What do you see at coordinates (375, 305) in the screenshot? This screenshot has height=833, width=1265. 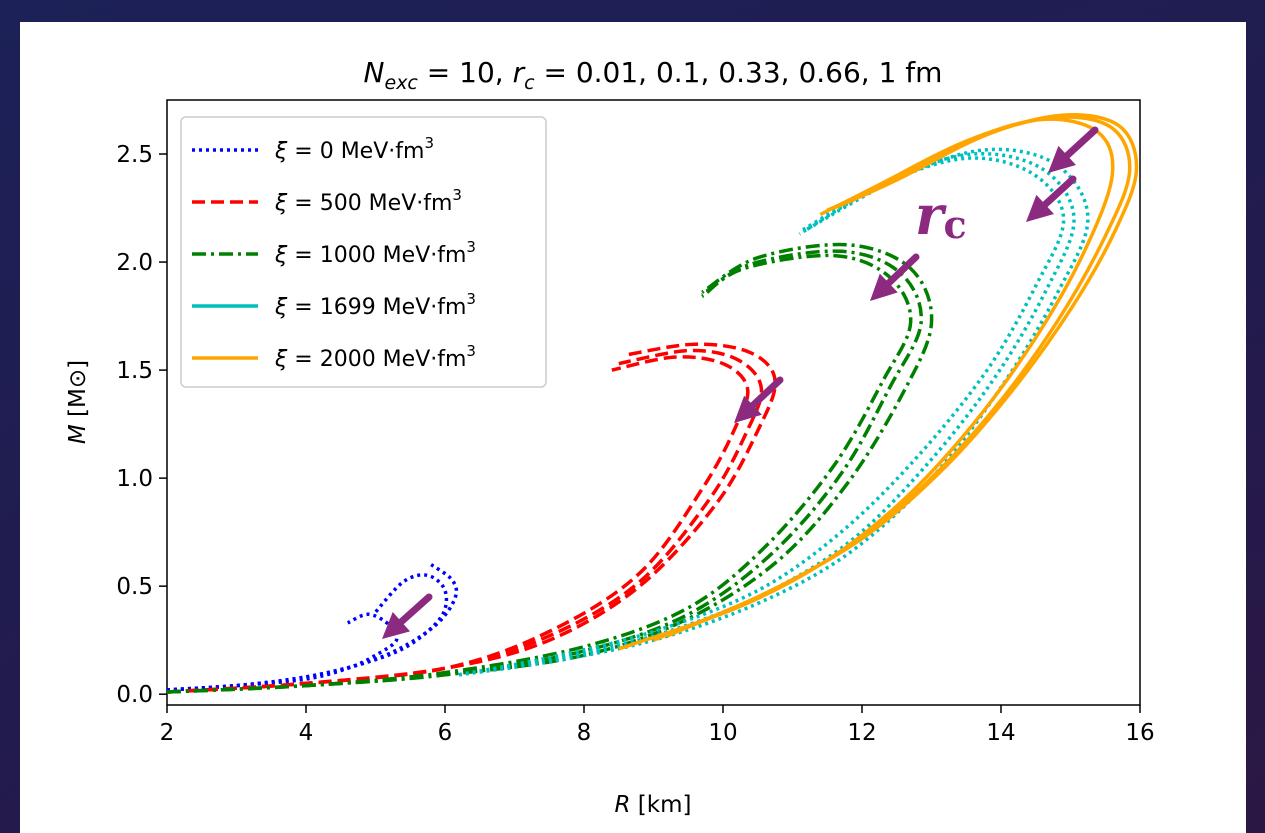 I see `legend-label: ξ = 1699 MeV·fm3` at bounding box center [375, 305].